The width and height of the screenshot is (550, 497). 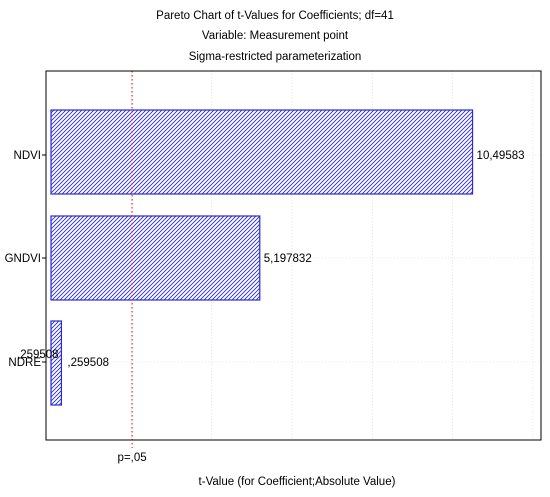 I want to click on category-label-gndvi: GNDVI, so click(x=23, y=259).